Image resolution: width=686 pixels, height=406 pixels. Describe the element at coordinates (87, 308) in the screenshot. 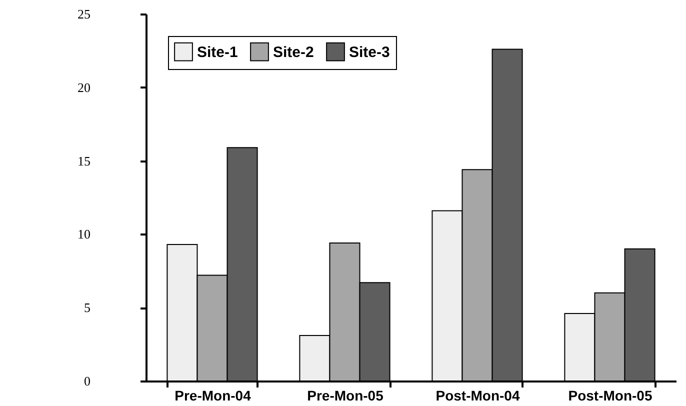

I see `y-tick-label: 5` at that location.